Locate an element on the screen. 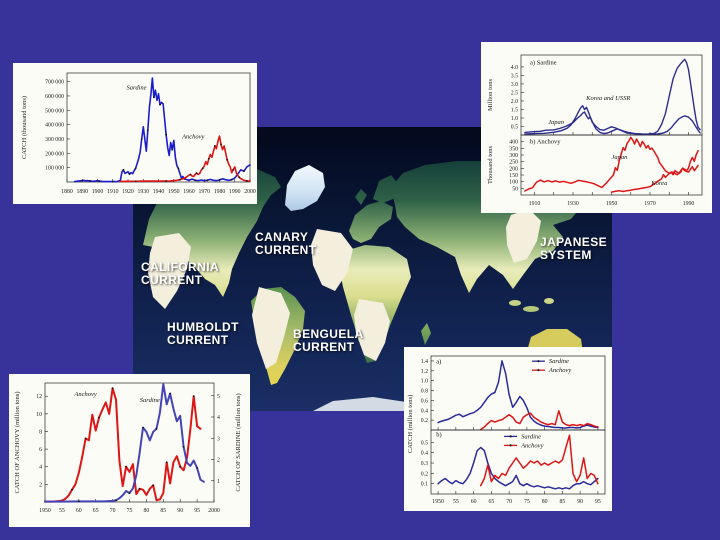 Image resolution: width=720 pixels, height=540 pixels. svg-text: 1890 is located at coordinates (82, 192).